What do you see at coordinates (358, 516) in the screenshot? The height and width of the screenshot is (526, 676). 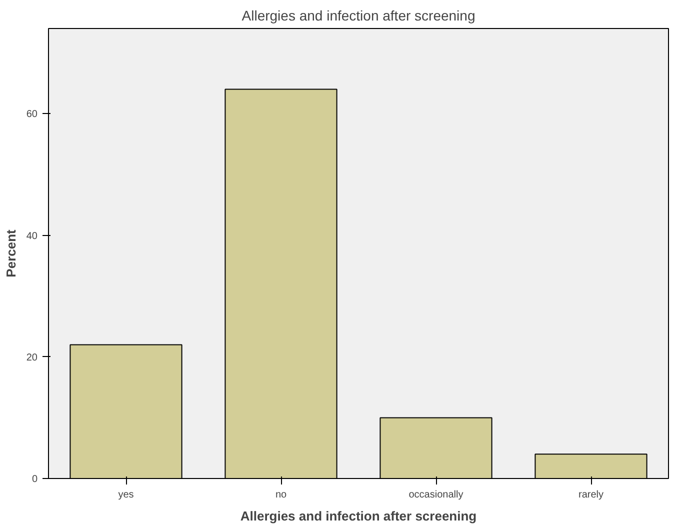 I see `x-axis-title: Allergies and infection after screening` at bounding box center [358, 516].